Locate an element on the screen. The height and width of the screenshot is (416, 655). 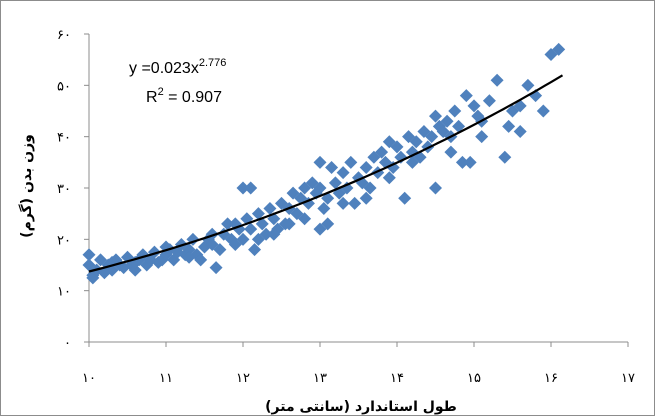
y-tick-label: ۳۰ is located at coordinates (64, 189).